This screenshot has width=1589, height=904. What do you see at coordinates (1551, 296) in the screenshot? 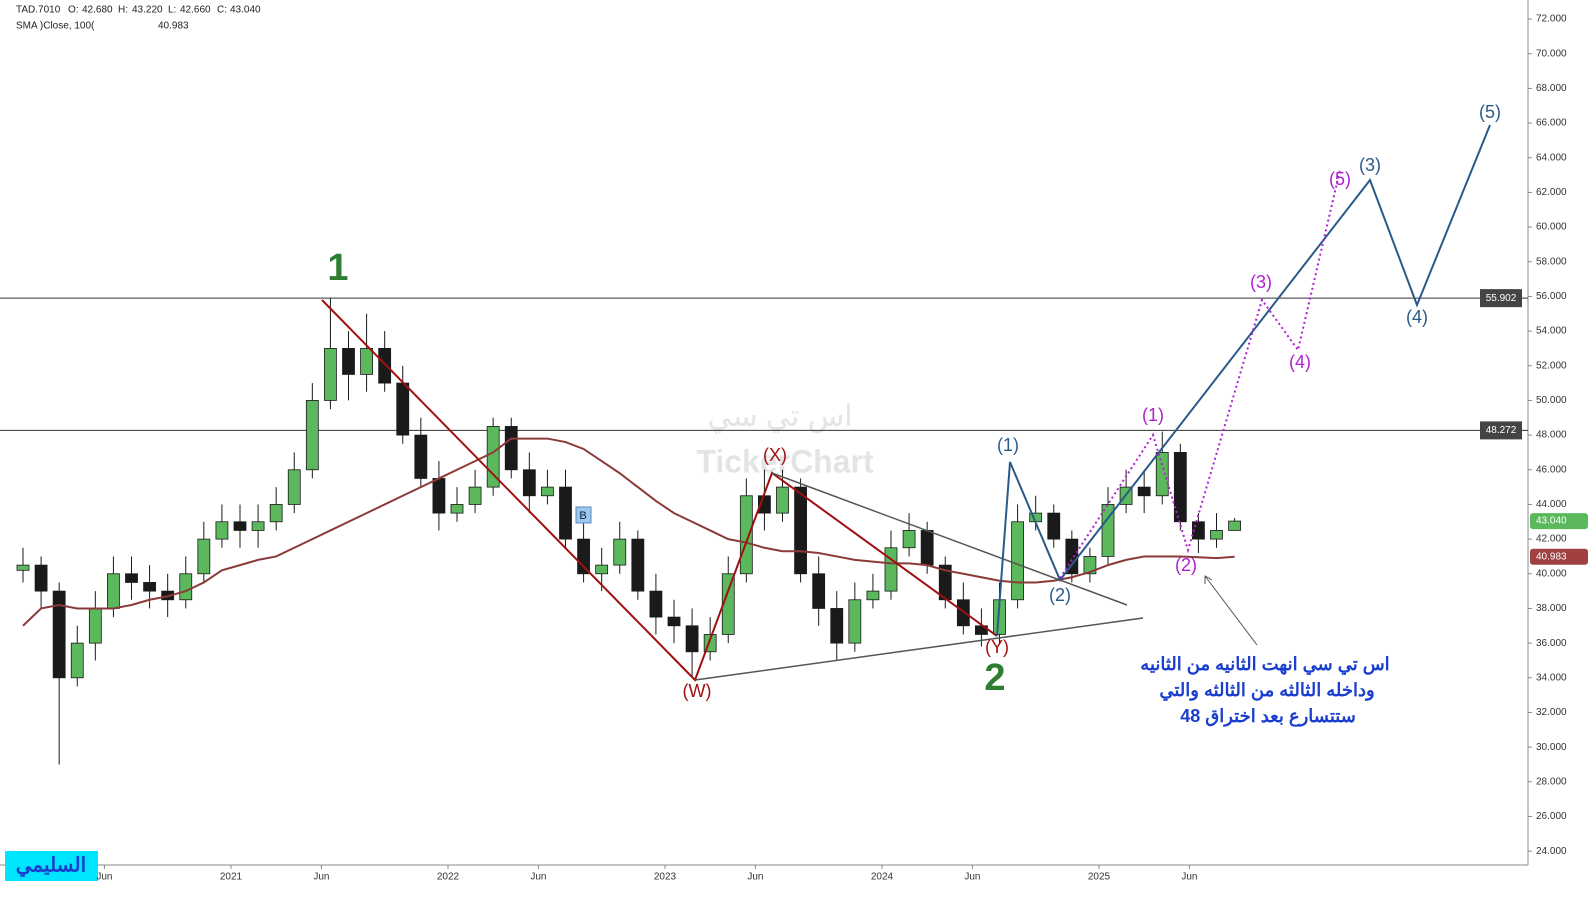
I see `y-tick-label: 56.000` at bounding box center [1551, 296].